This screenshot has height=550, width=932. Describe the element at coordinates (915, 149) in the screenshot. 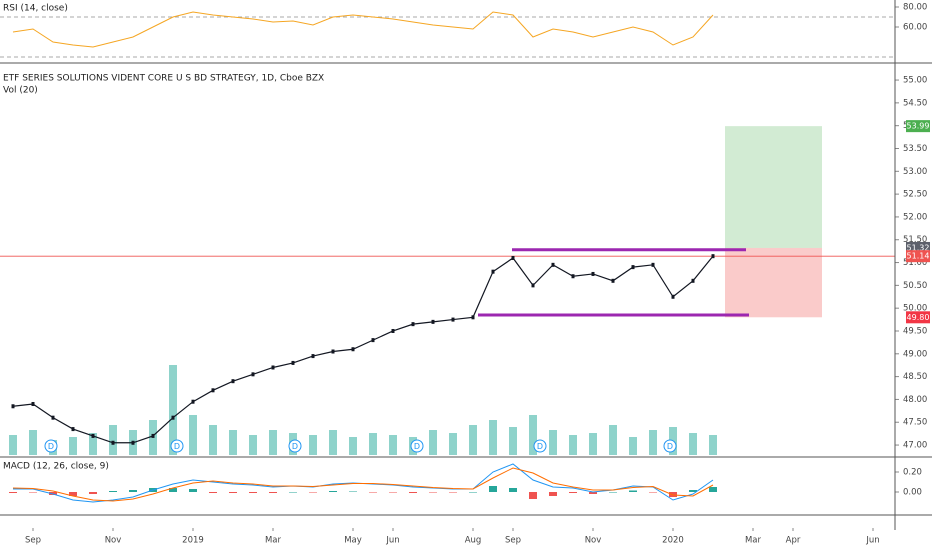

I see `y-tick-label: 53.50` at that location.